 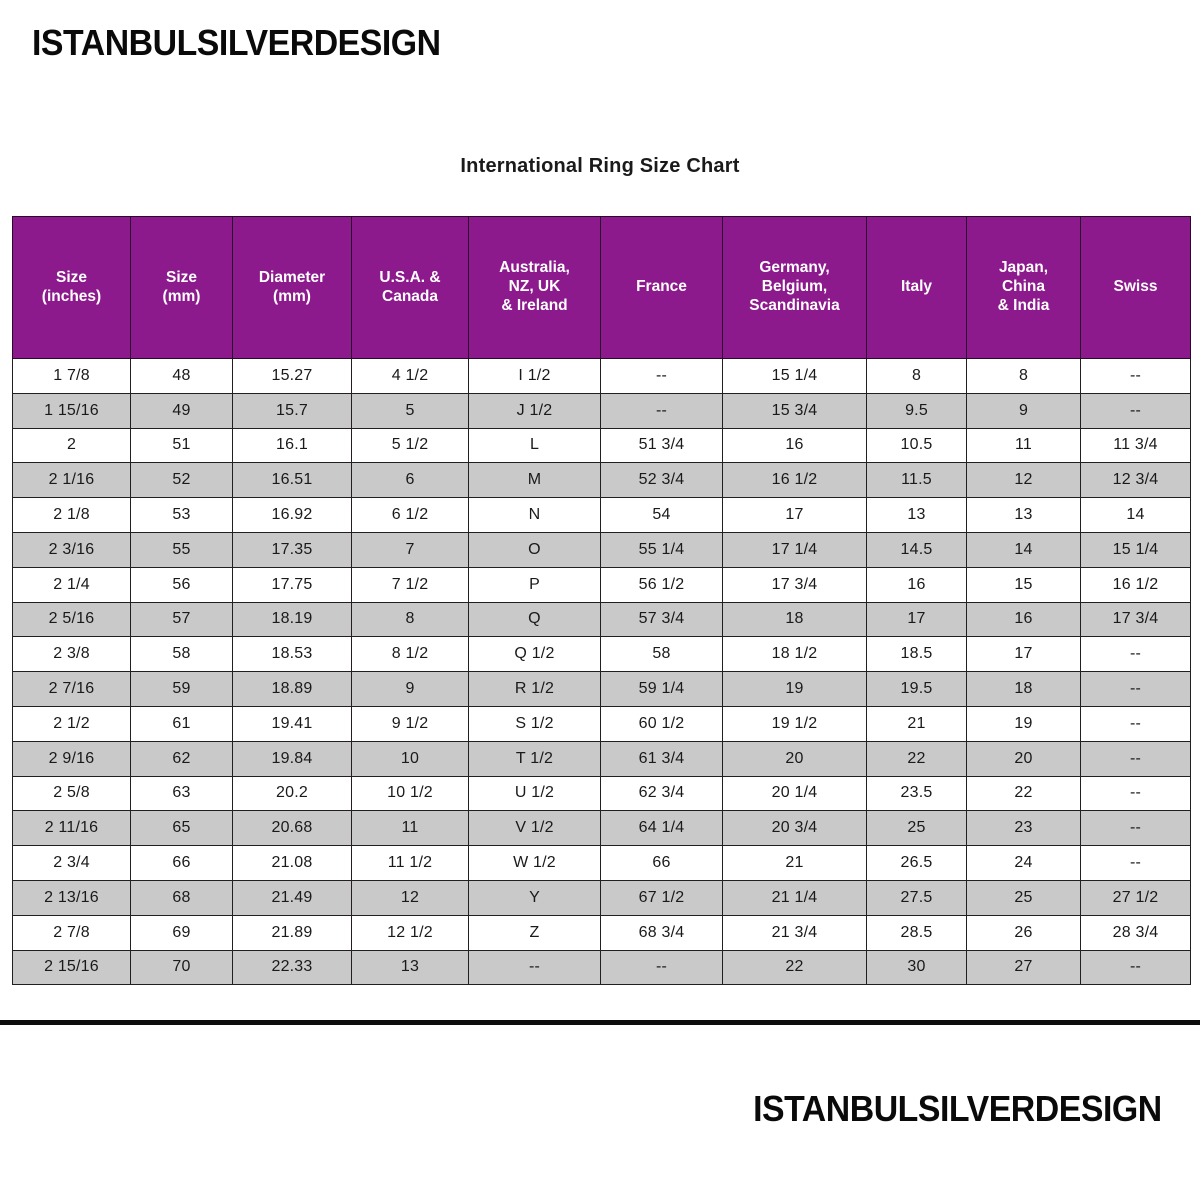 I want to click on cell-r14-c8: 24, so click(x=1023, y=863).